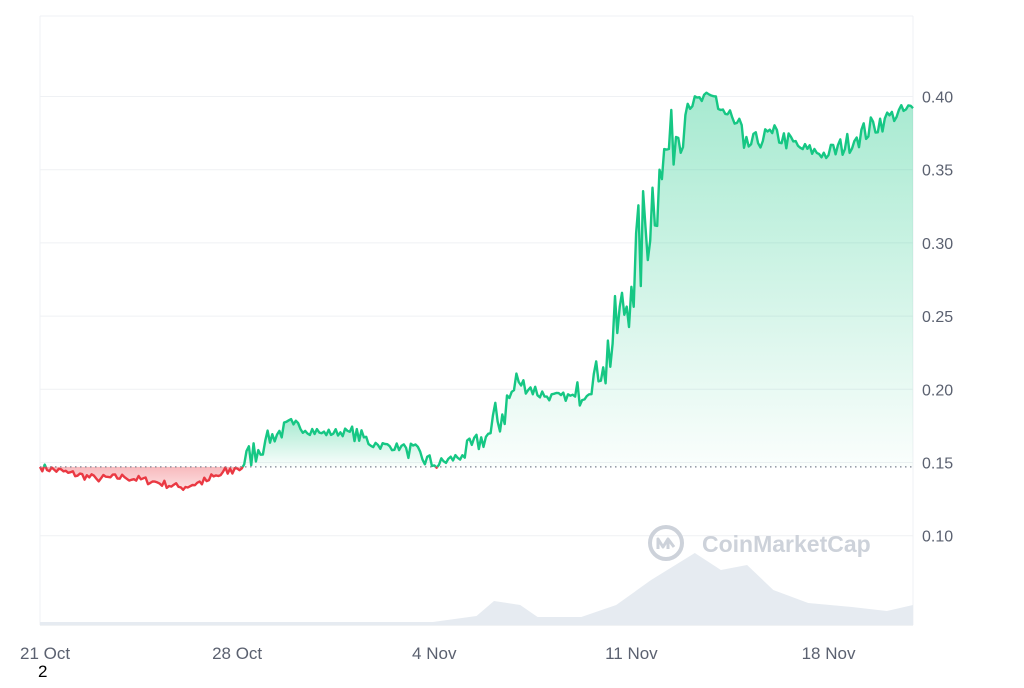  Describe the element at coordinates (43, 671) in the screenshot. I see `footnote: 2` at that location.